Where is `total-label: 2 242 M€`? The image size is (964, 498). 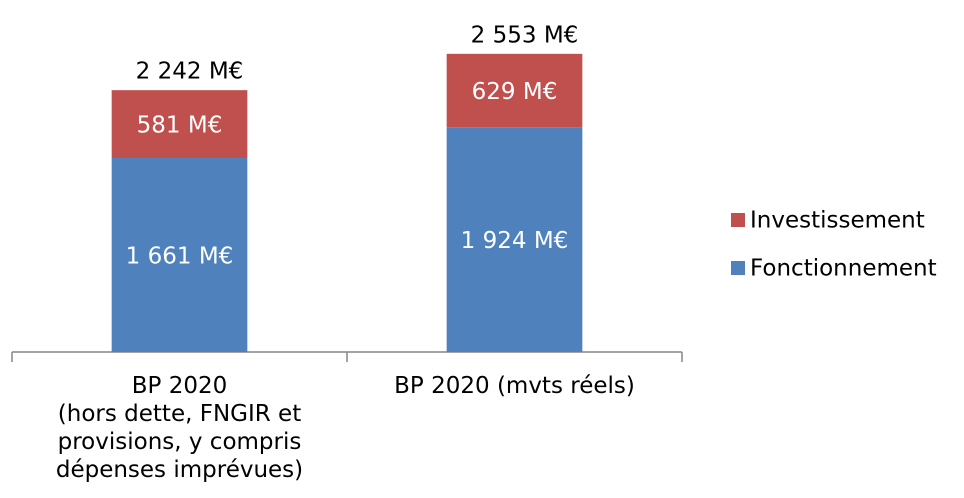 total-label: 2 242 M€ is located at coordinates (190, 72).